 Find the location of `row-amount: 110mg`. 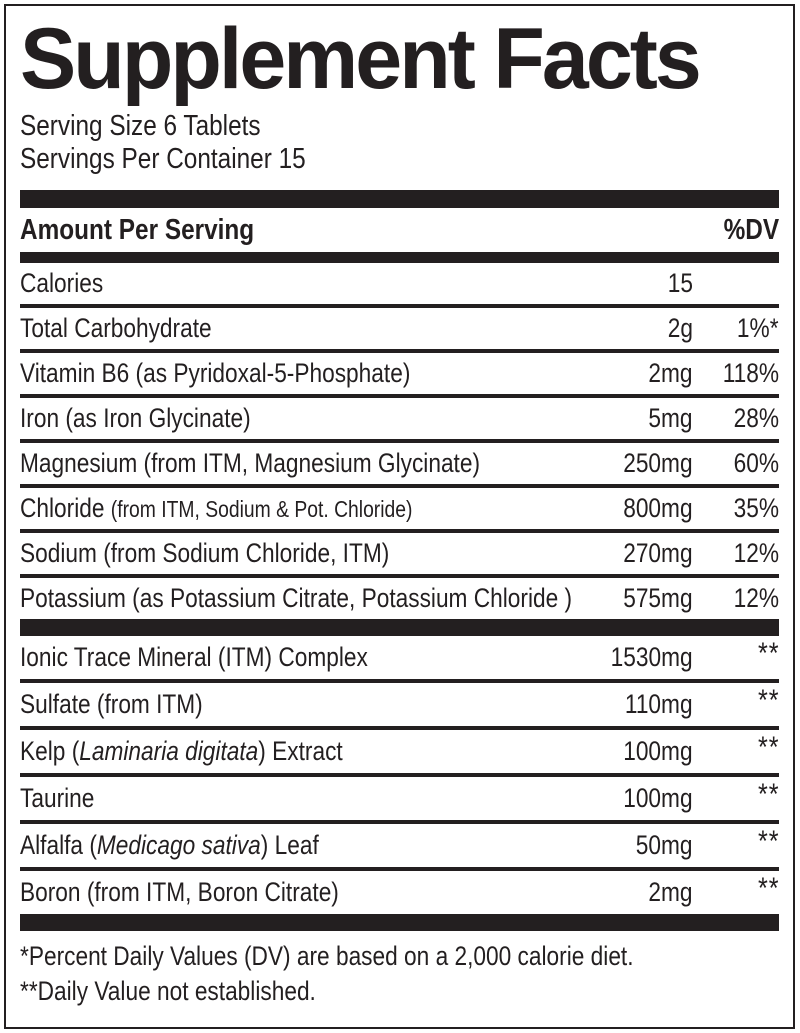

row-amount: 110mg is located at coordinates (659, 704).